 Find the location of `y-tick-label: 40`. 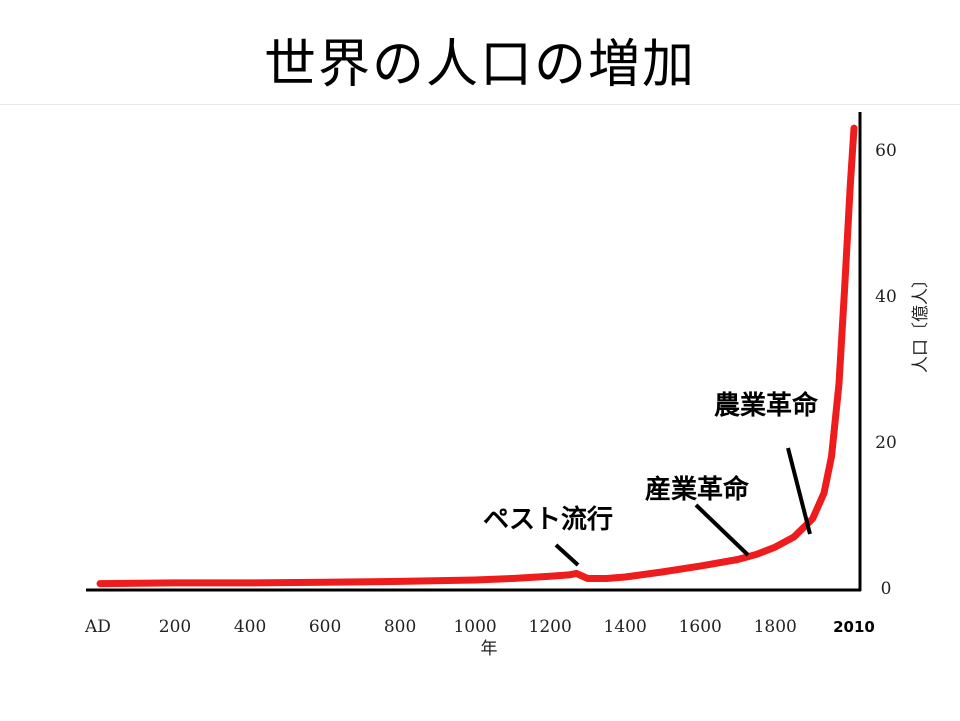

y-tick-label: 40 is located at coordinates (886, 297).